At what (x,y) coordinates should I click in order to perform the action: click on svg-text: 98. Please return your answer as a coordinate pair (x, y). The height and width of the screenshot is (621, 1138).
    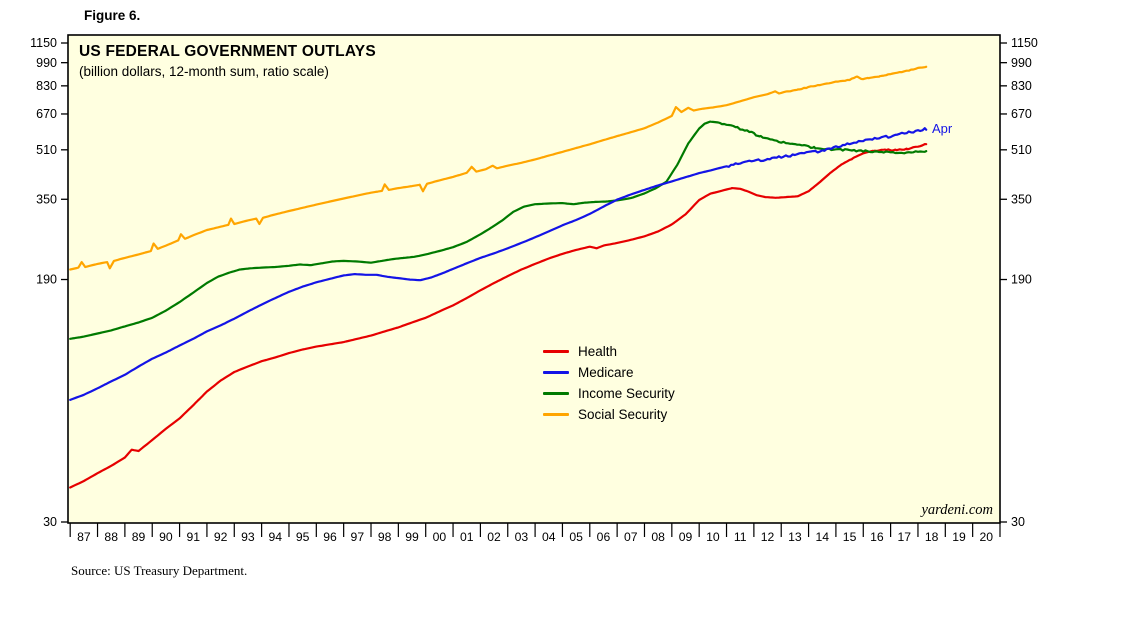
    Looking at the image, I should click on (385, 537).